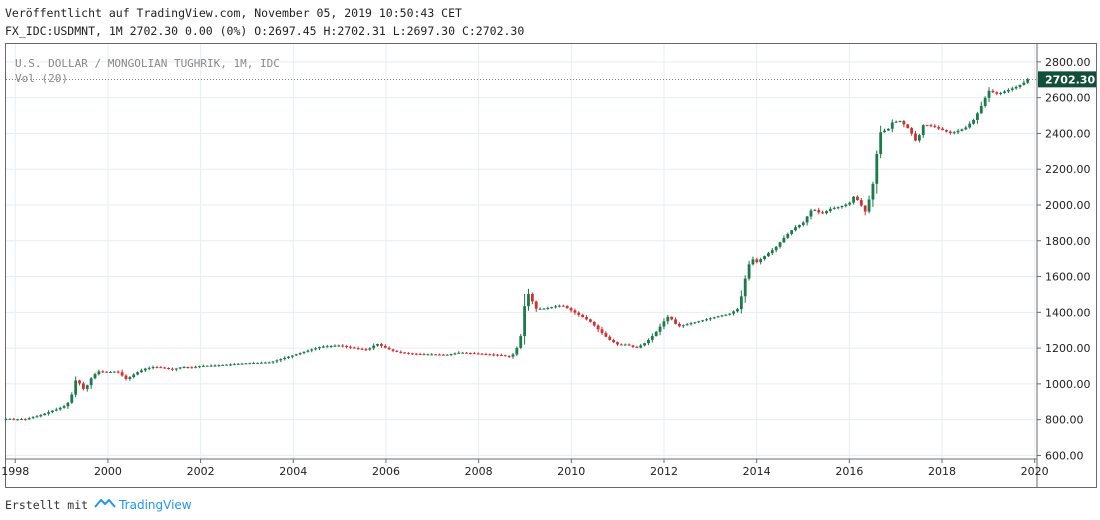 The width and height of the screenshot is (1100, 520). What do you see at coordinates (15, 471) in the screenshot?
I see `x-tick-label-0: 1998` at bounding box center [15, 471].